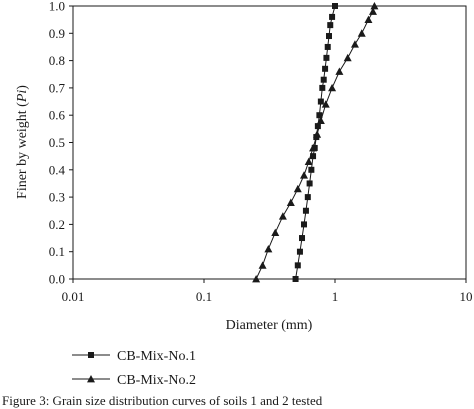 The height and width of the screenshot is (409, 474). I want to click on y-tick-label: 0.2, so click(57, 224).